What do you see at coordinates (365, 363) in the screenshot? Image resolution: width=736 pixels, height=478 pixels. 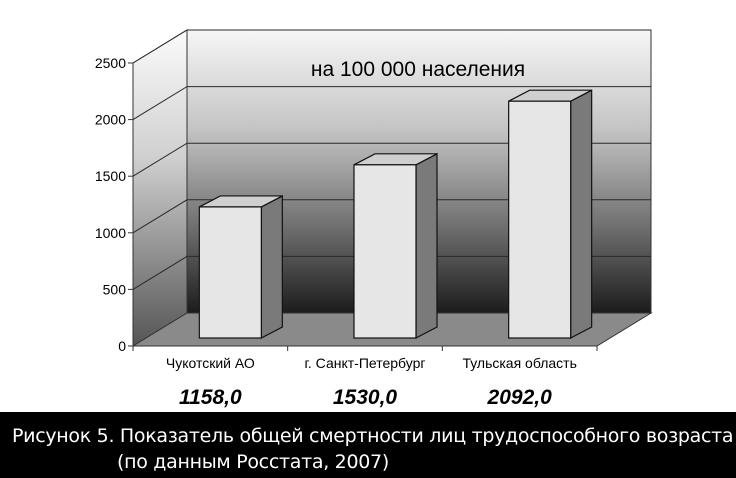 I see `x-tick-label: г. Санкт-Петербург` at bounding box center [365, 363].